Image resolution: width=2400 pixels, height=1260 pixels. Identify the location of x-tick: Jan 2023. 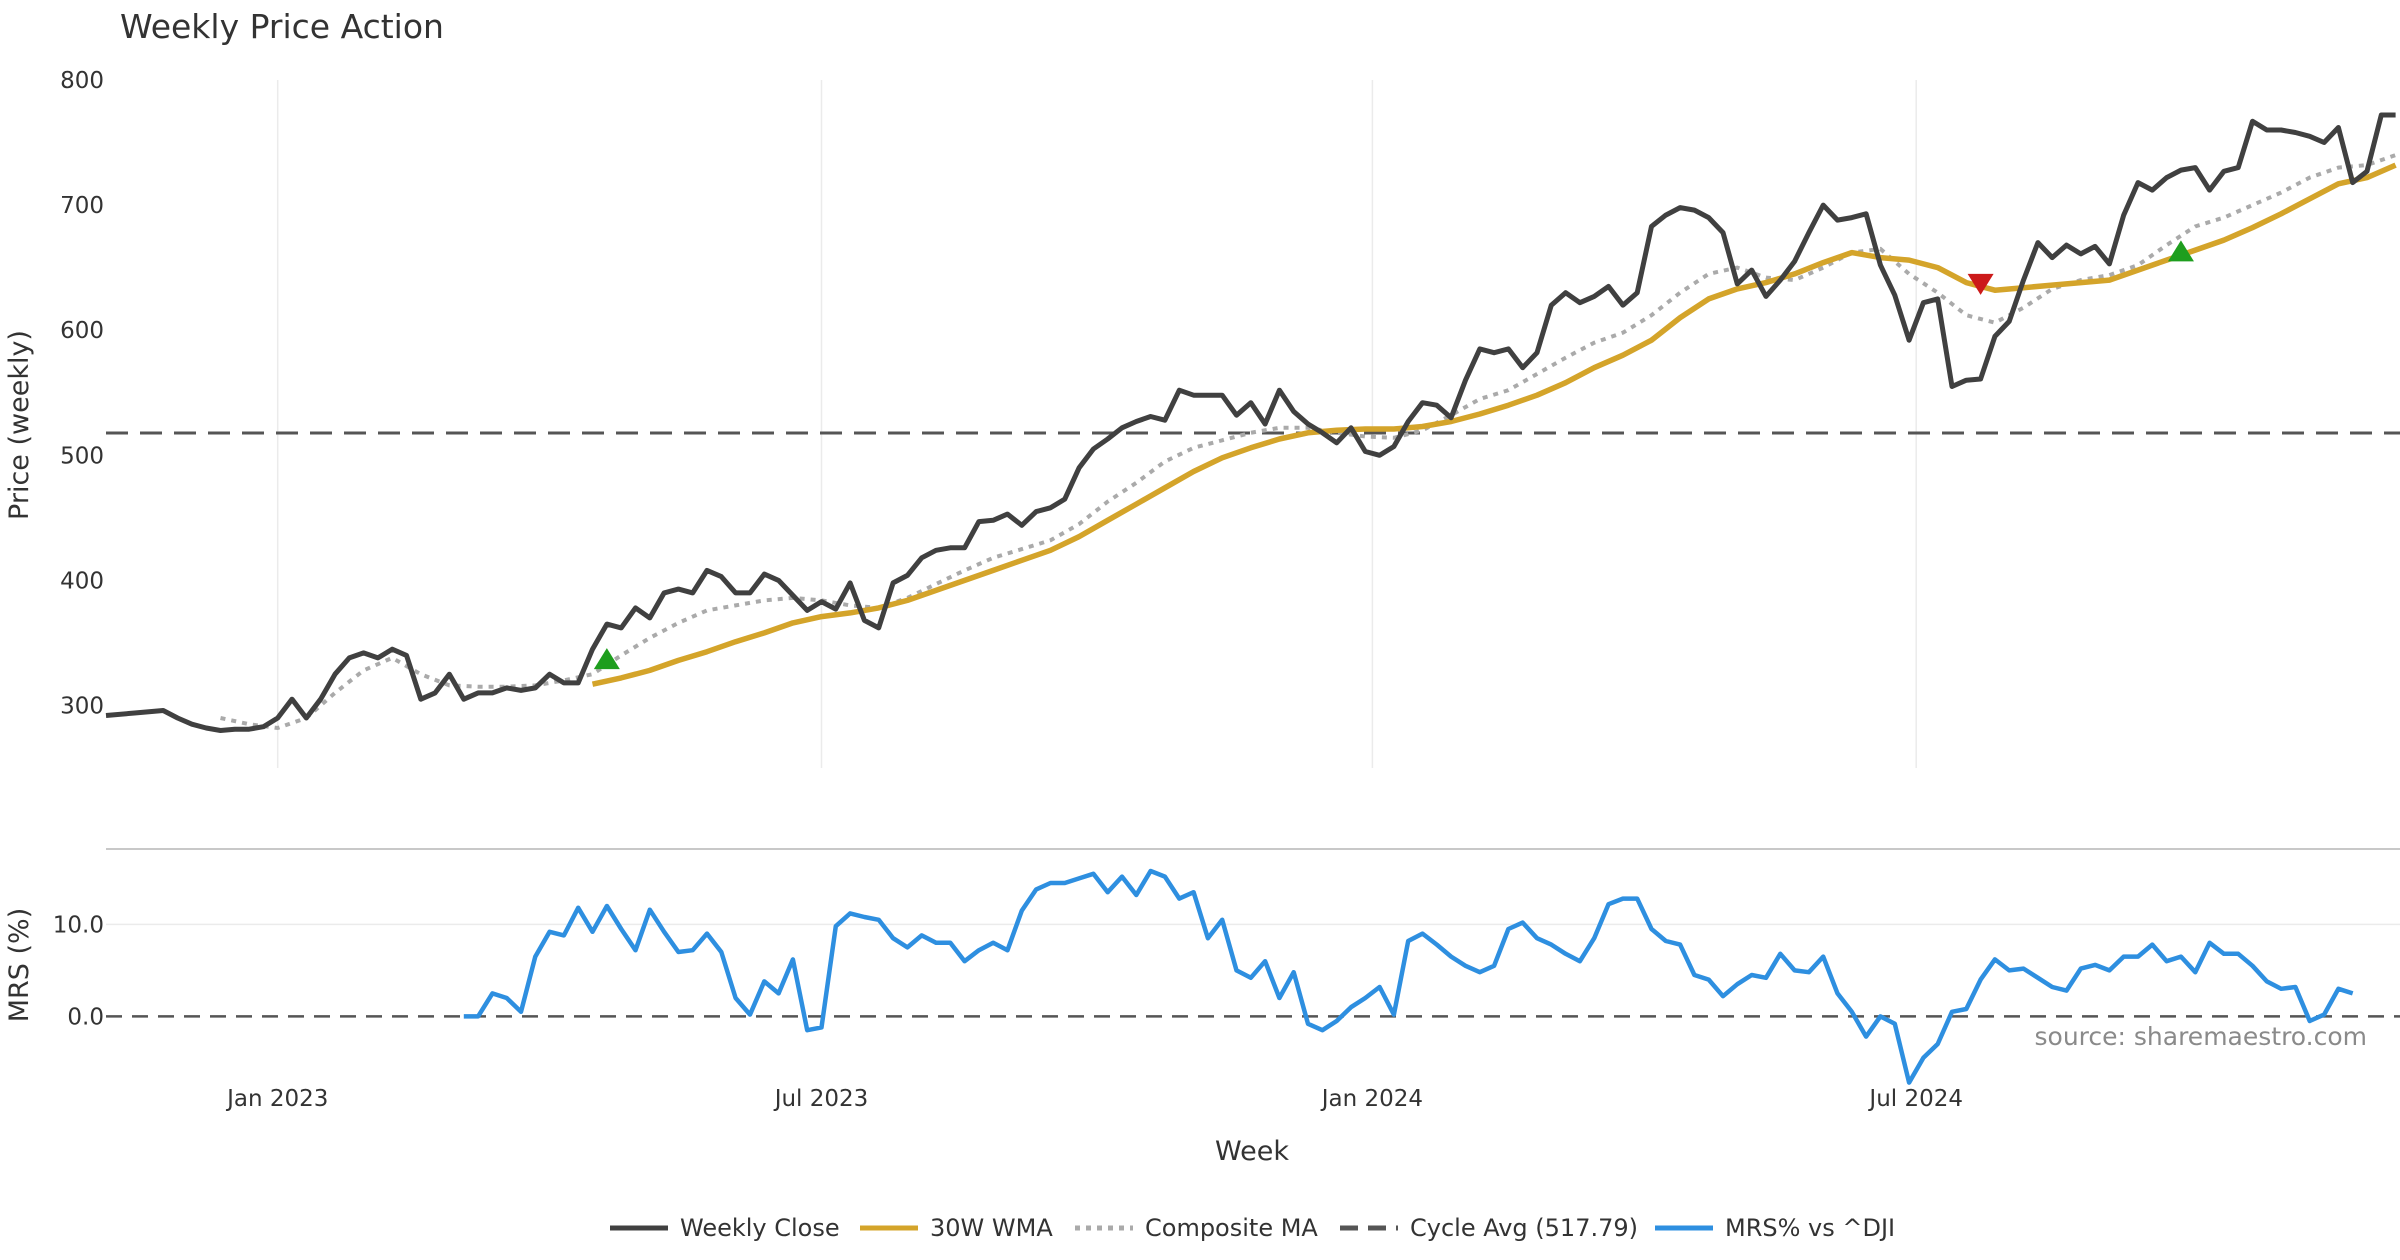
(276, 1099).